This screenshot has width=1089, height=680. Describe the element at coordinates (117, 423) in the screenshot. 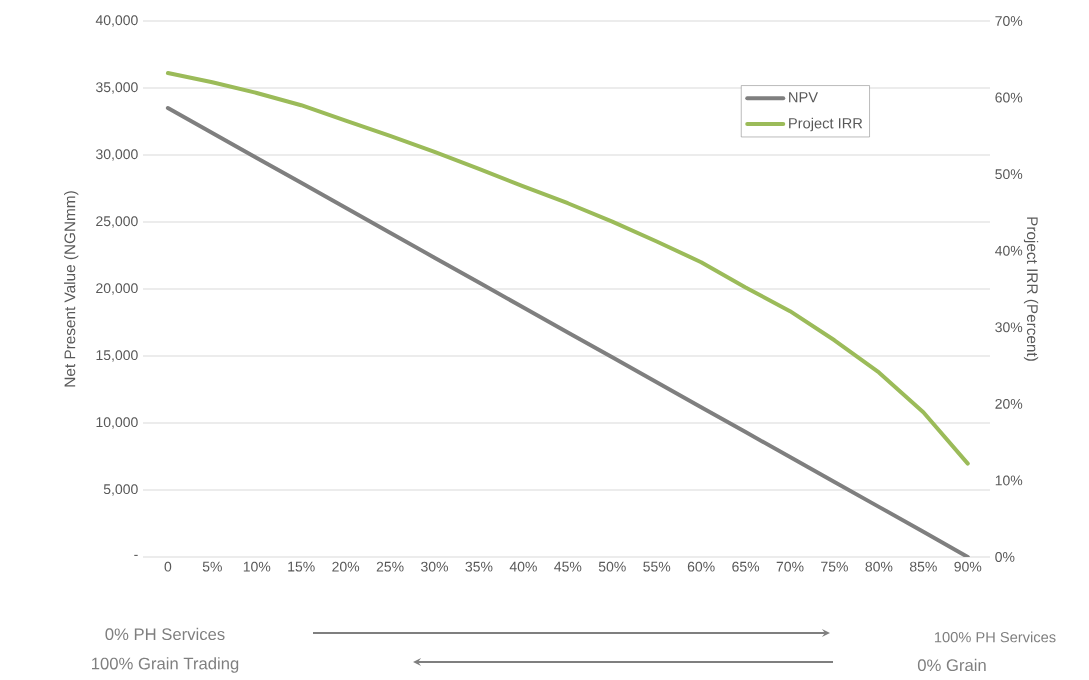

I see `y-tick-label: 10,000` at that location.